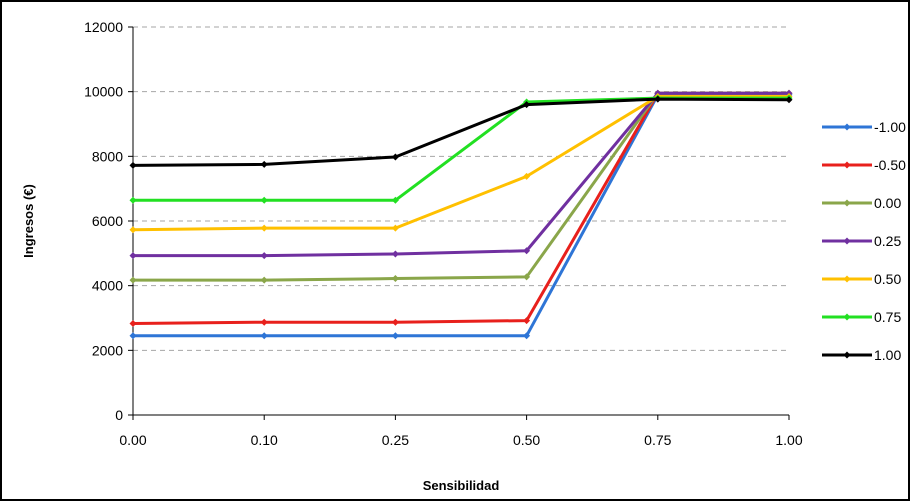 Image resolution: width=910 pixels, height=504 pixels. I want to click on y-tick-label: 12000, so click(103, 27).